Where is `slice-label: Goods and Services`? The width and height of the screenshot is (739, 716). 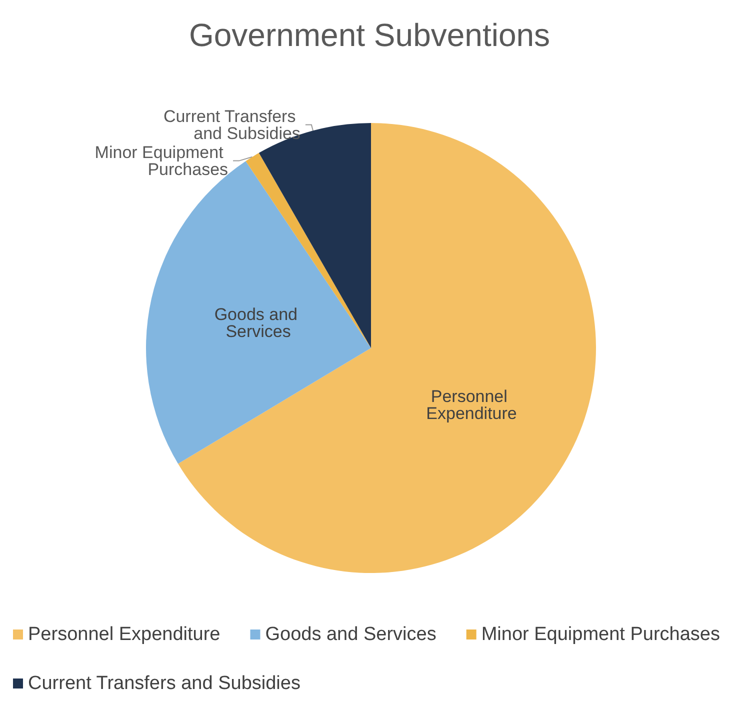 slice-label: Goods and Services is located at coordinates (258, 322).